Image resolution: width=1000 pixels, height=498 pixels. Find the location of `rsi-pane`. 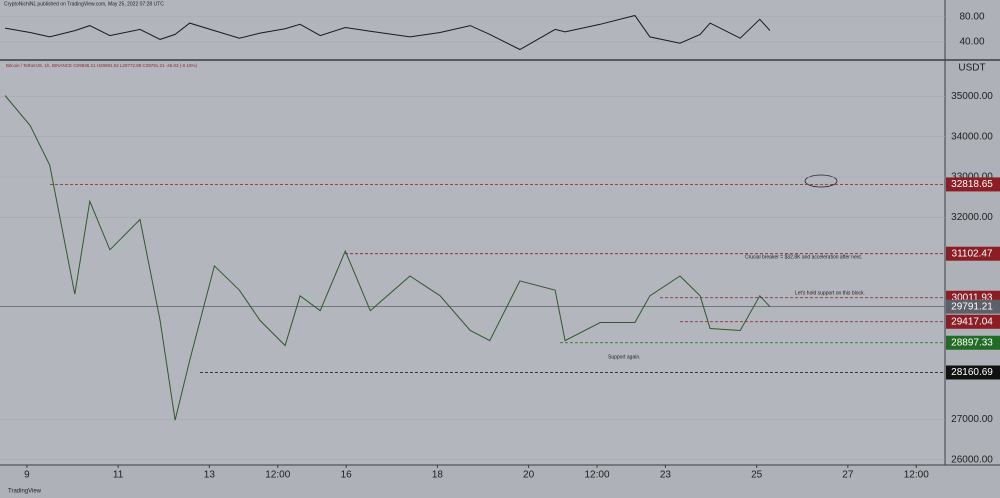

rsi-pane is located at coordinates (472, 30).